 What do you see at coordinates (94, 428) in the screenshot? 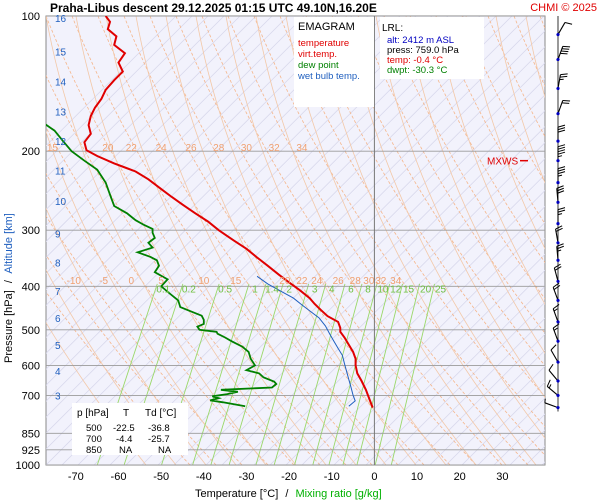
I see `table-cell-p: 500` at bounding box center [94, 428].